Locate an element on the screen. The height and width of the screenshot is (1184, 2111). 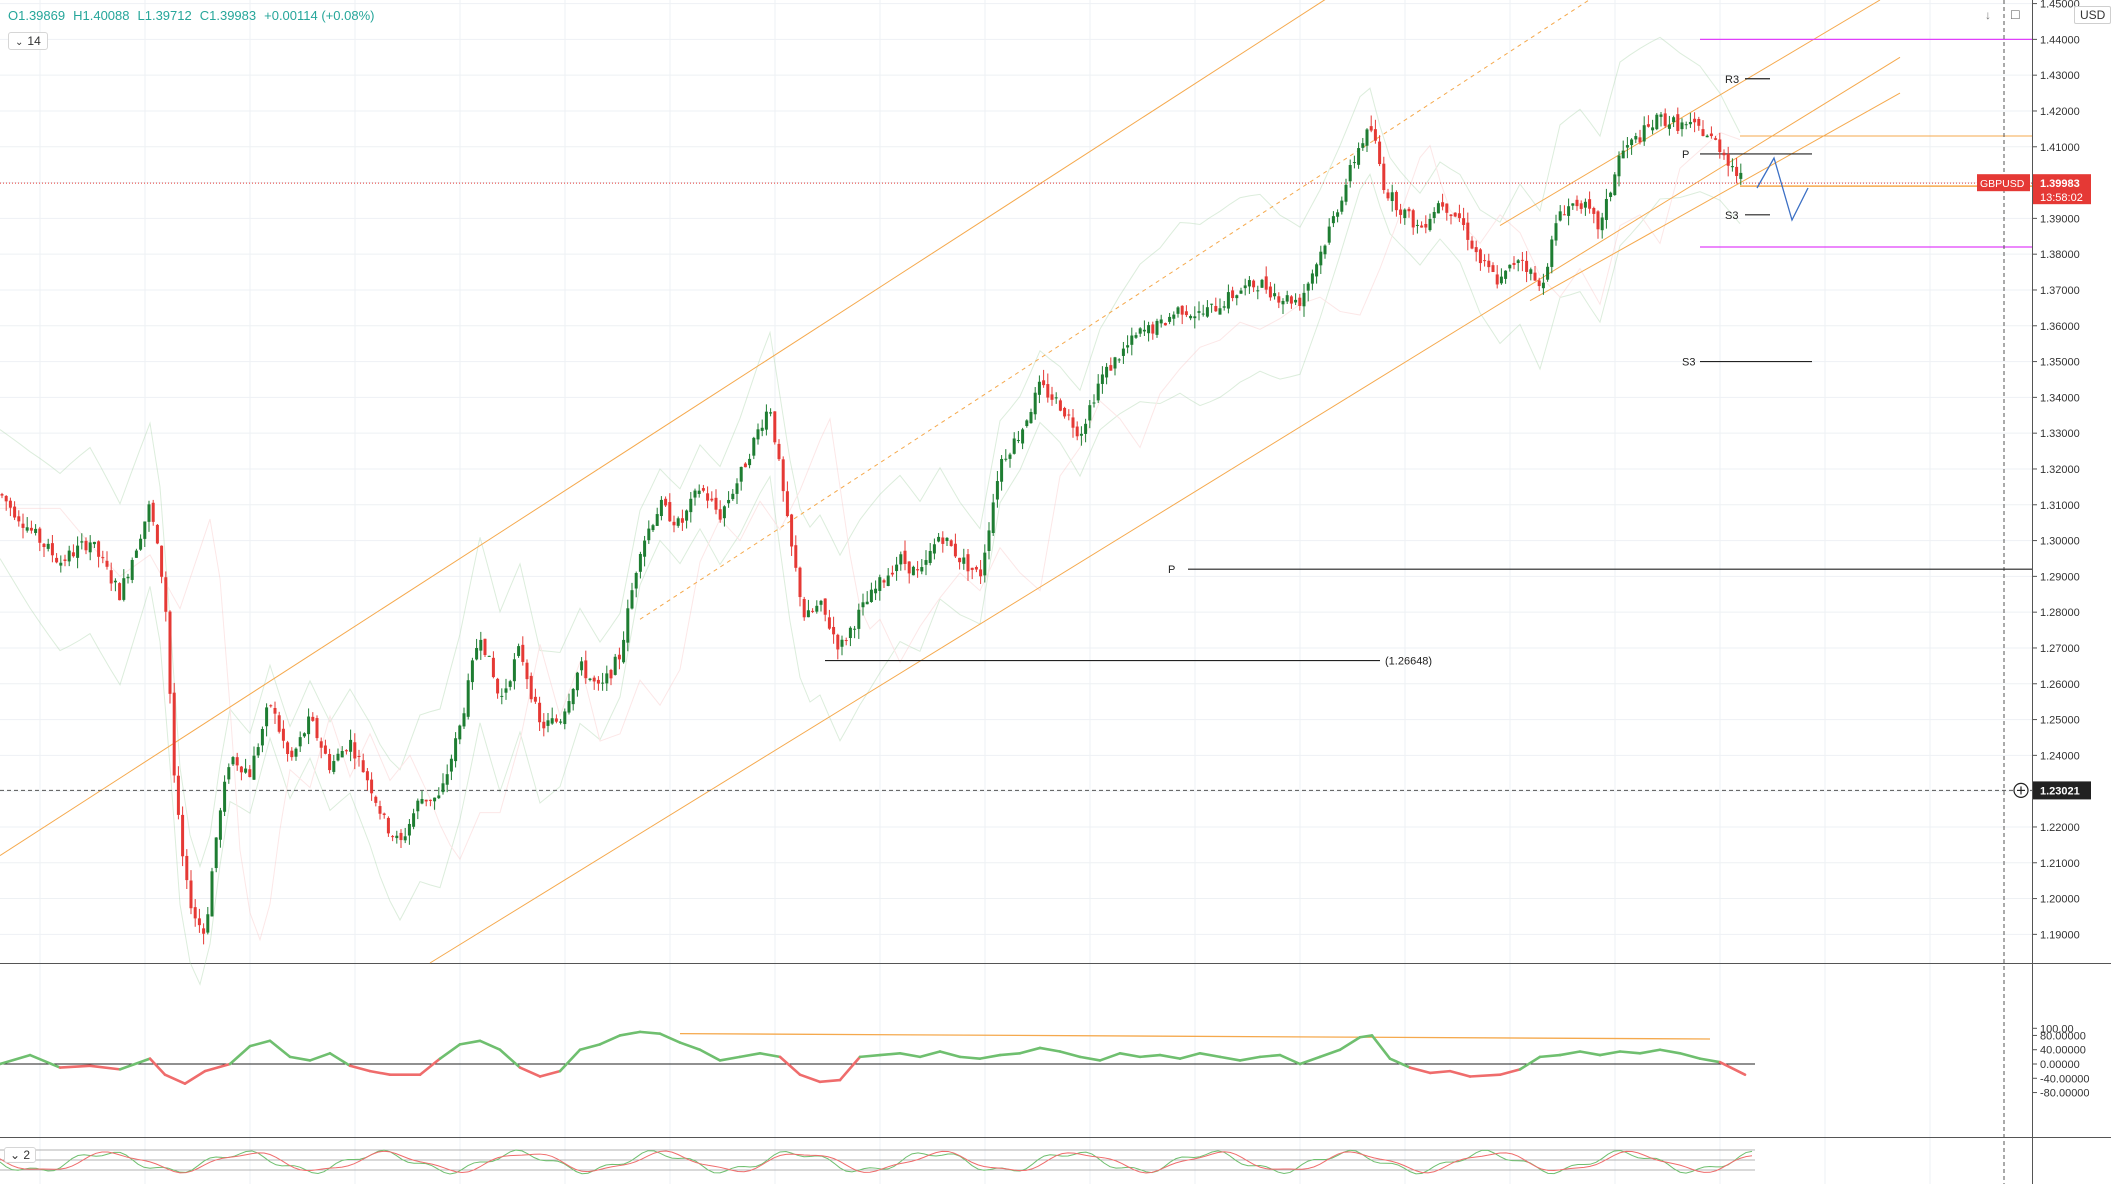
axis-tick-label: 1.36000 is located at coordinates (2060, 327).